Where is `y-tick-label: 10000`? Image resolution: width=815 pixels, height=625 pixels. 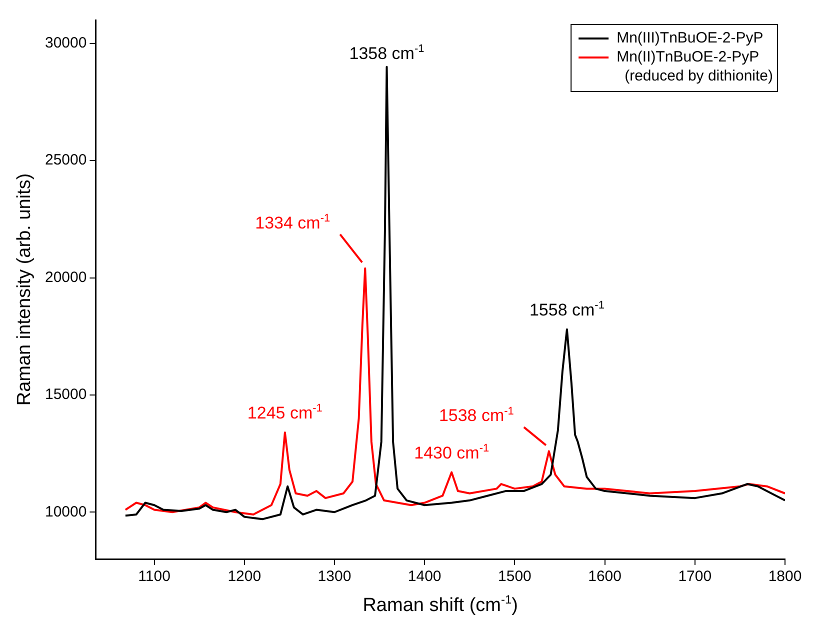 y-tick-label: 10000 is located at coordinates (65, 511).